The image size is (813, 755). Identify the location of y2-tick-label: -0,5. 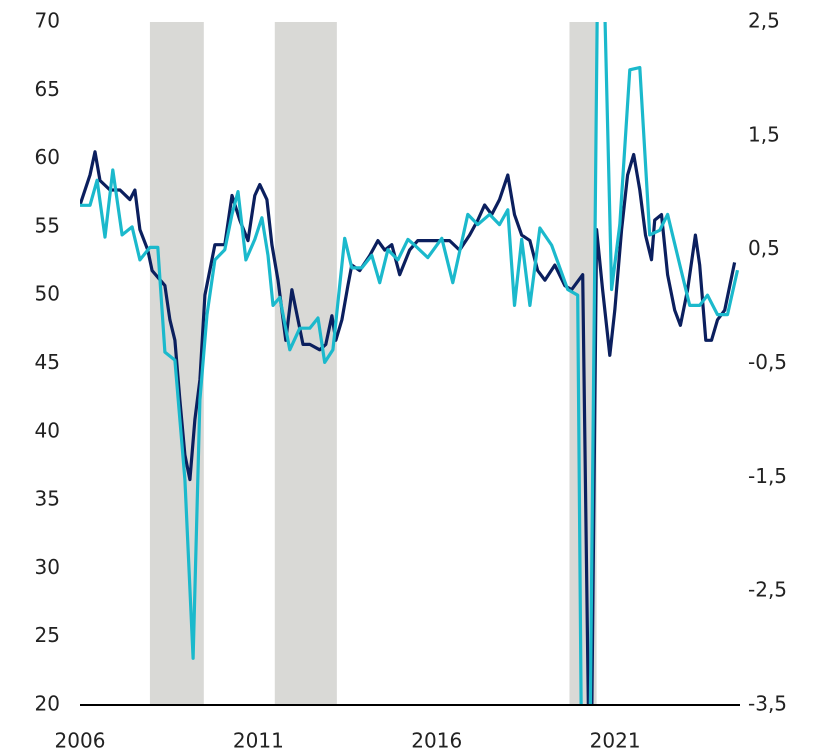
(767, 362).